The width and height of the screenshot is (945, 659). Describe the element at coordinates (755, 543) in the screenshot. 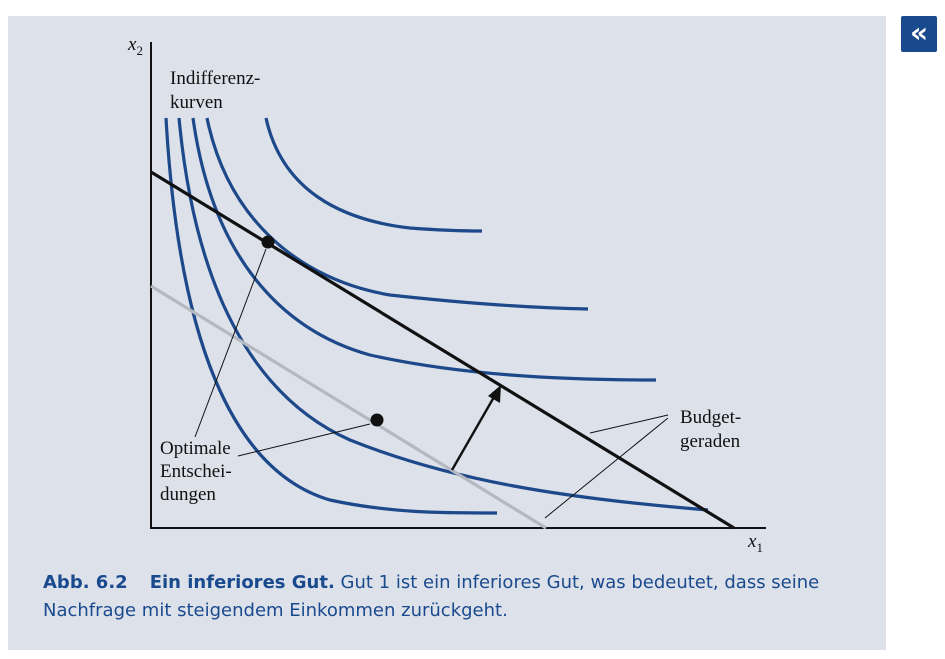

I see `x-axis-label: x1` at that location.